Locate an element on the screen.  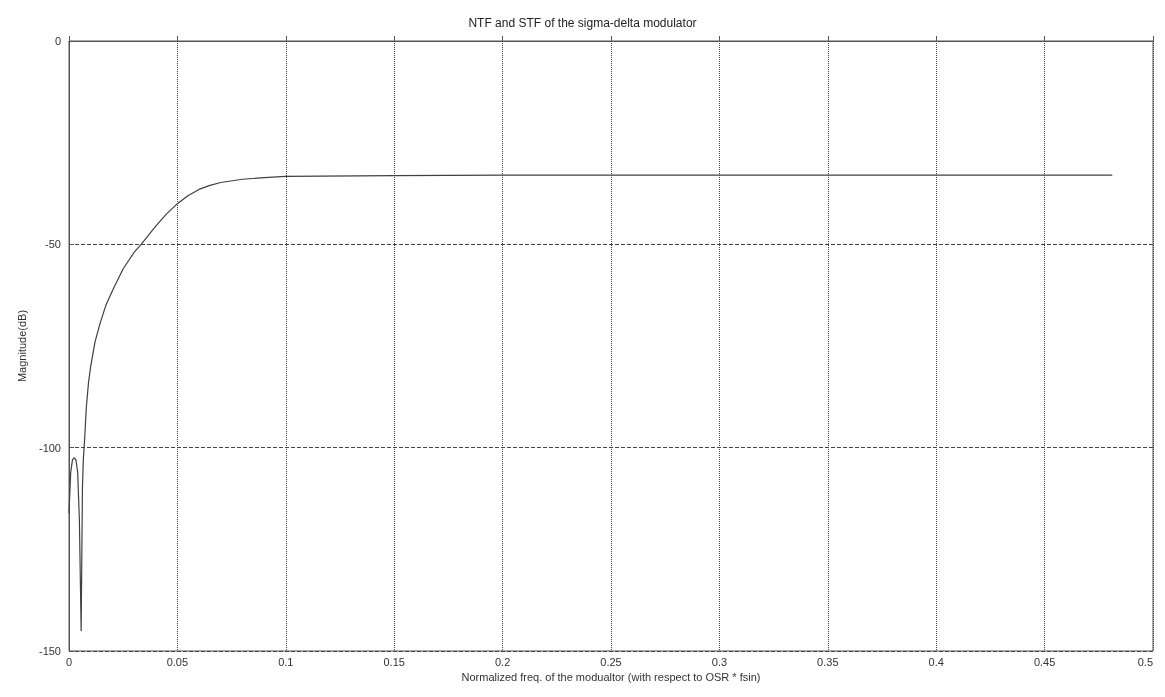
y-tick-label: -100 is located at coordinates (49, 447).